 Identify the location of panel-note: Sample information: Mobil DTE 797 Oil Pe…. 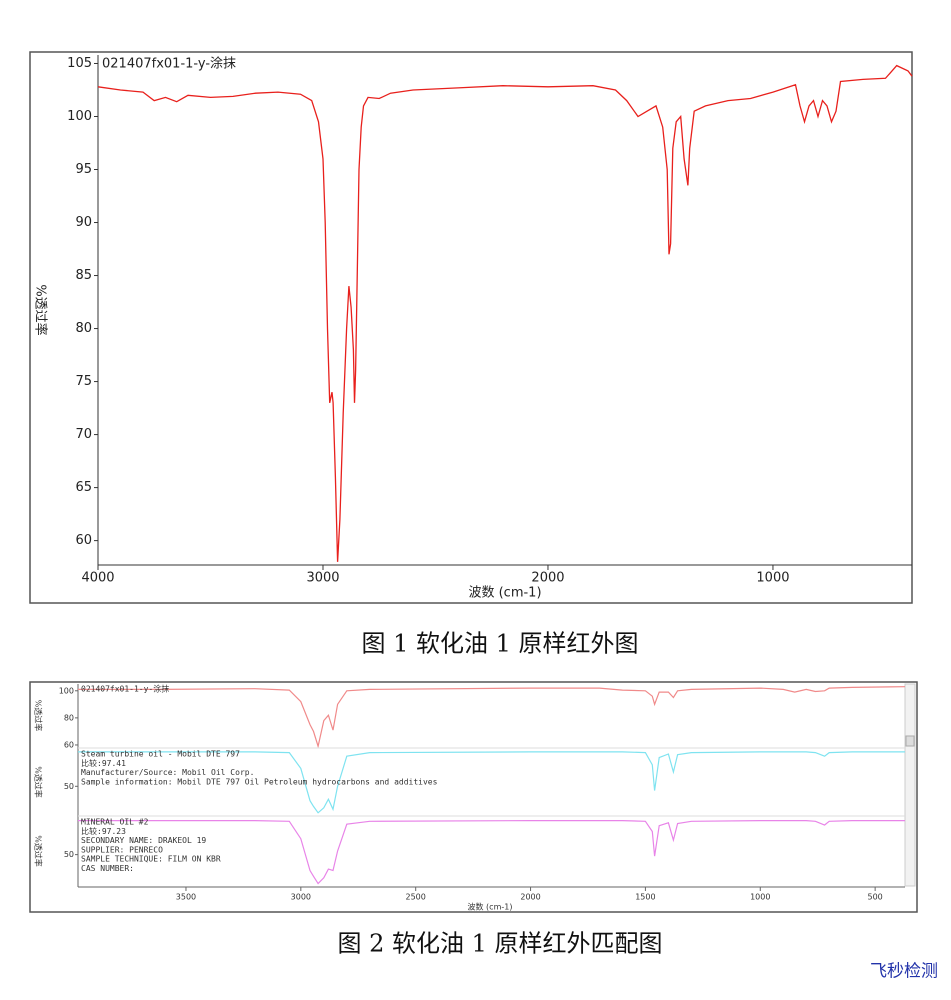
(259, 781).